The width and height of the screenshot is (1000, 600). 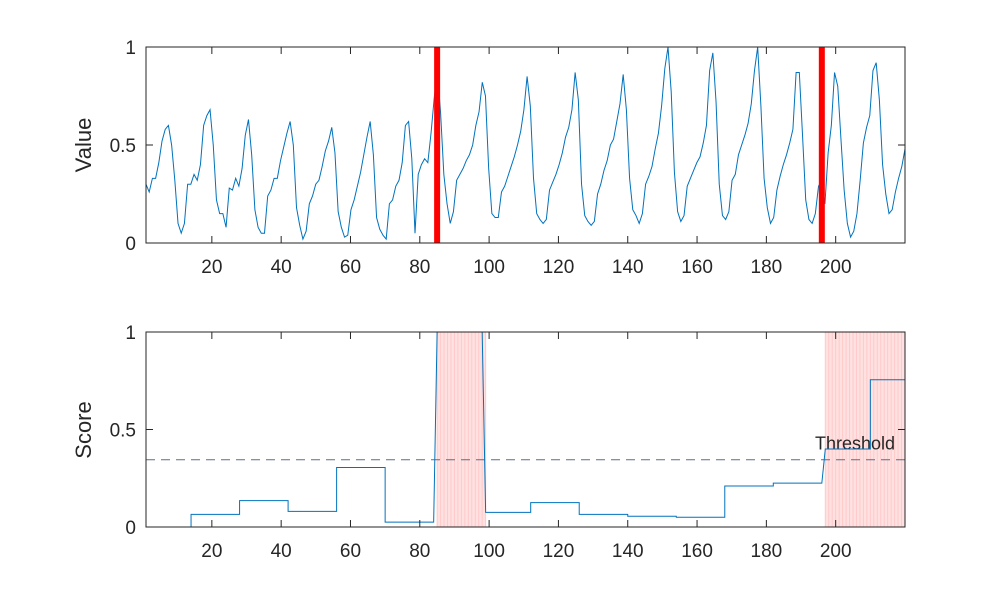 I want to click on value-x-tick-label: 200, so click(x=836, y=267).